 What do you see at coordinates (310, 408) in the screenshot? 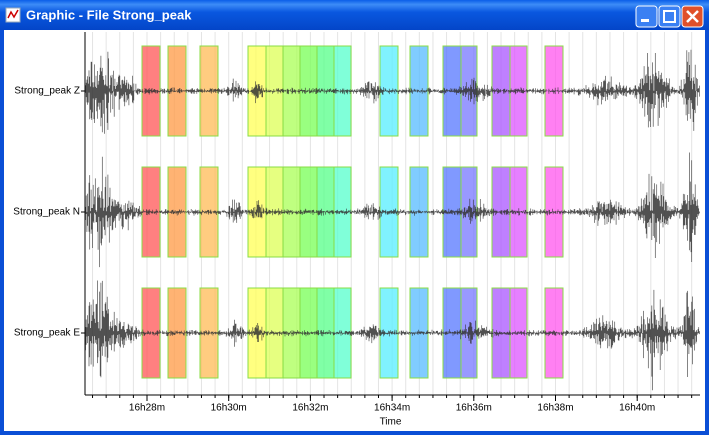
I see `time-tick-label: 16h32m` at bounding box center [310, 408].